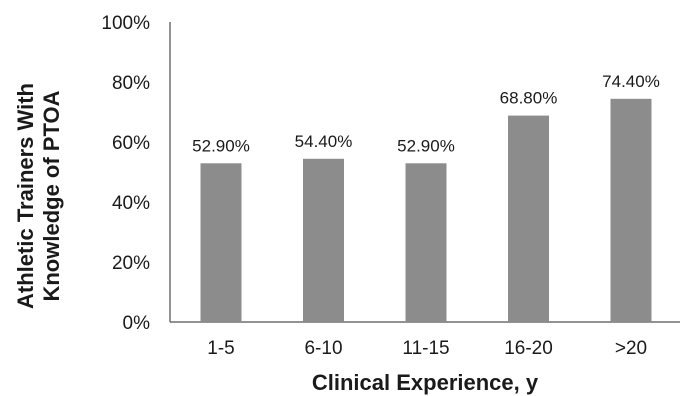 This screenshot has width=680, height=396. What do you see at coordinates (25, 196) in the screenshot?
I see `y-axis-title-line-1: Athletic Trainers With` at bounding box center [25, 196].